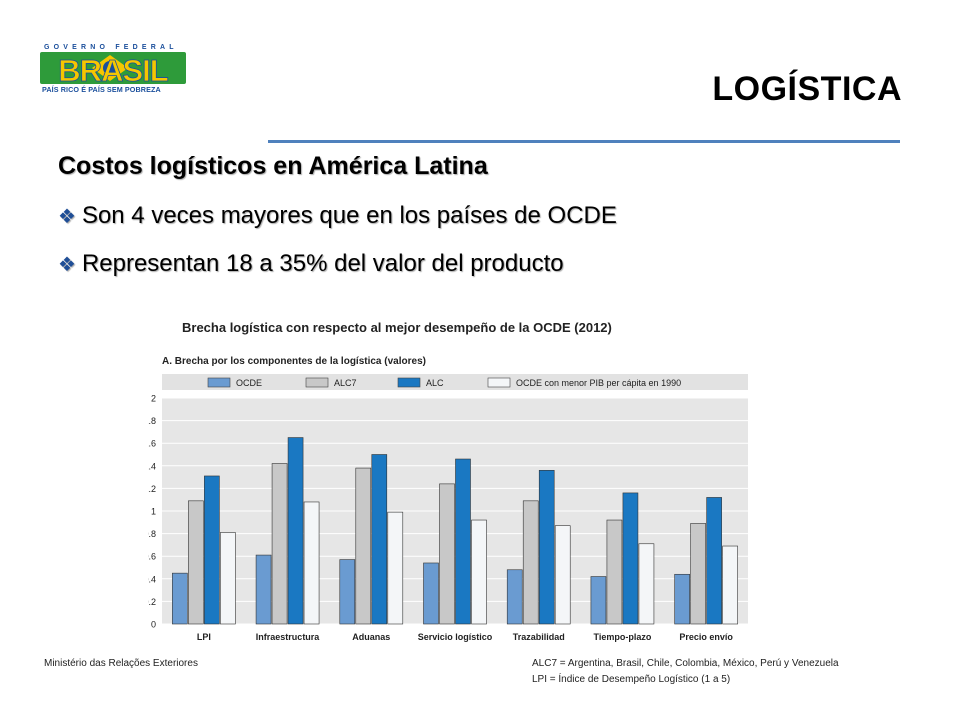 The height and width of the screenshot is (720, 960). What do you see at coordinates (152, 557) in the screenshot?
I see `y-tick-label: 0.6` at bounding box center [152, 557].